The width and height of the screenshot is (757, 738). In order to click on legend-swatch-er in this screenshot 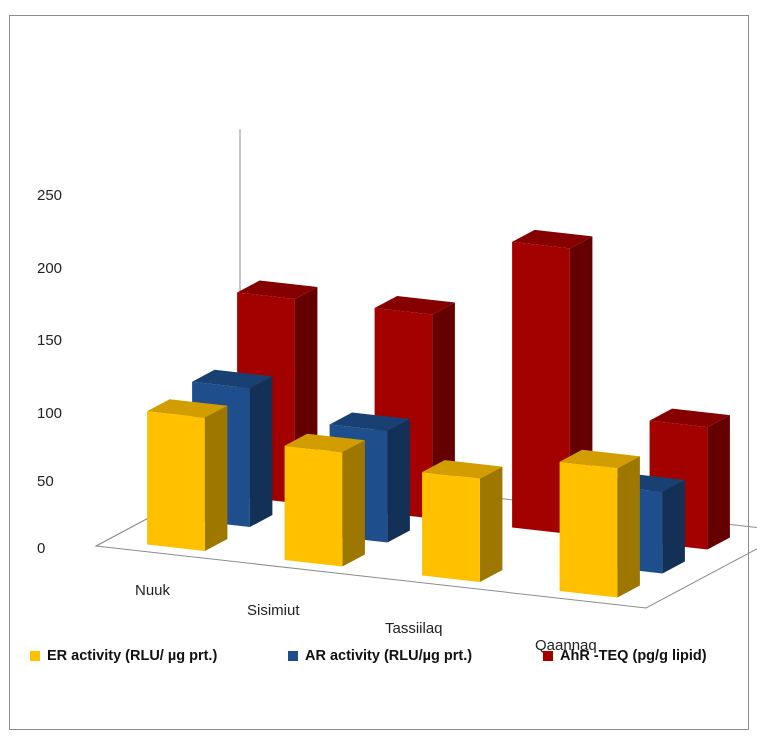, I will do `click(35, 656)`.